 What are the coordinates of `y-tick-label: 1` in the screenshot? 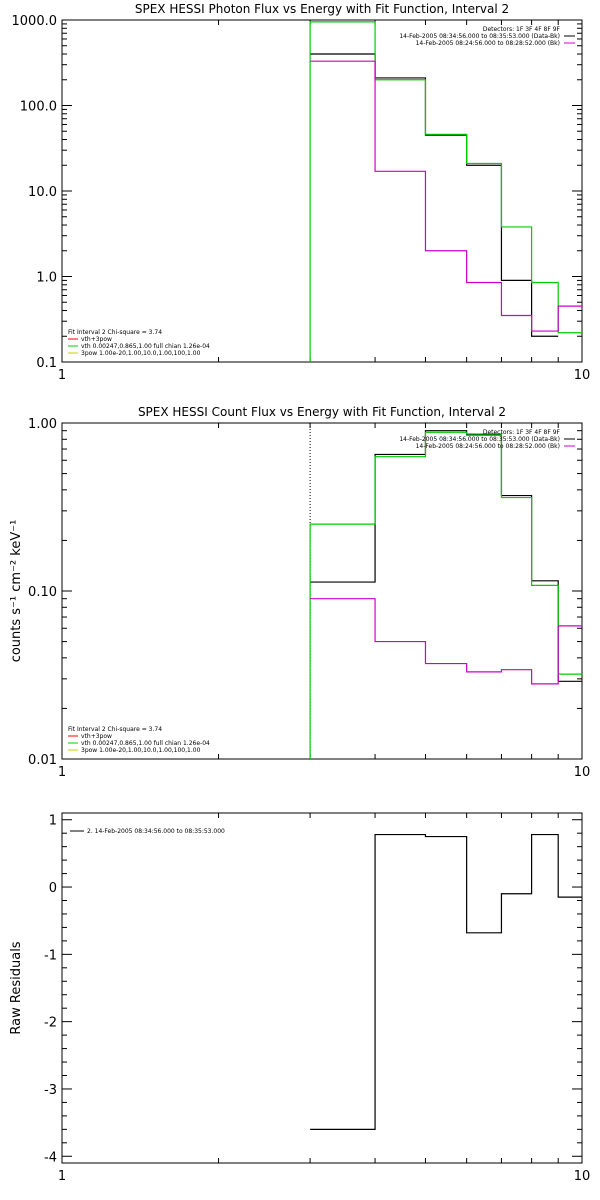 It's located at (53, 821).